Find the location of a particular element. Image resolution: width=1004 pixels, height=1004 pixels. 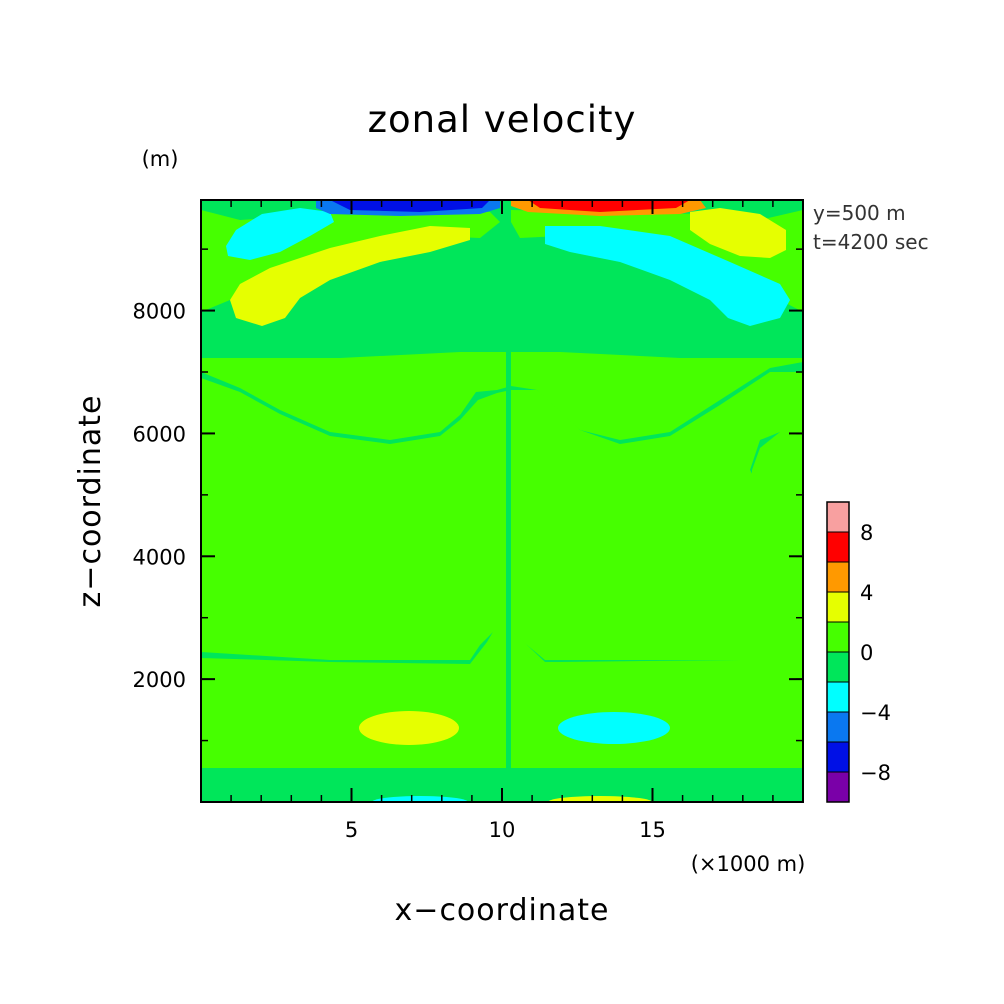

colorbar-tick-label: 8 is located at coordinates (866, 533).